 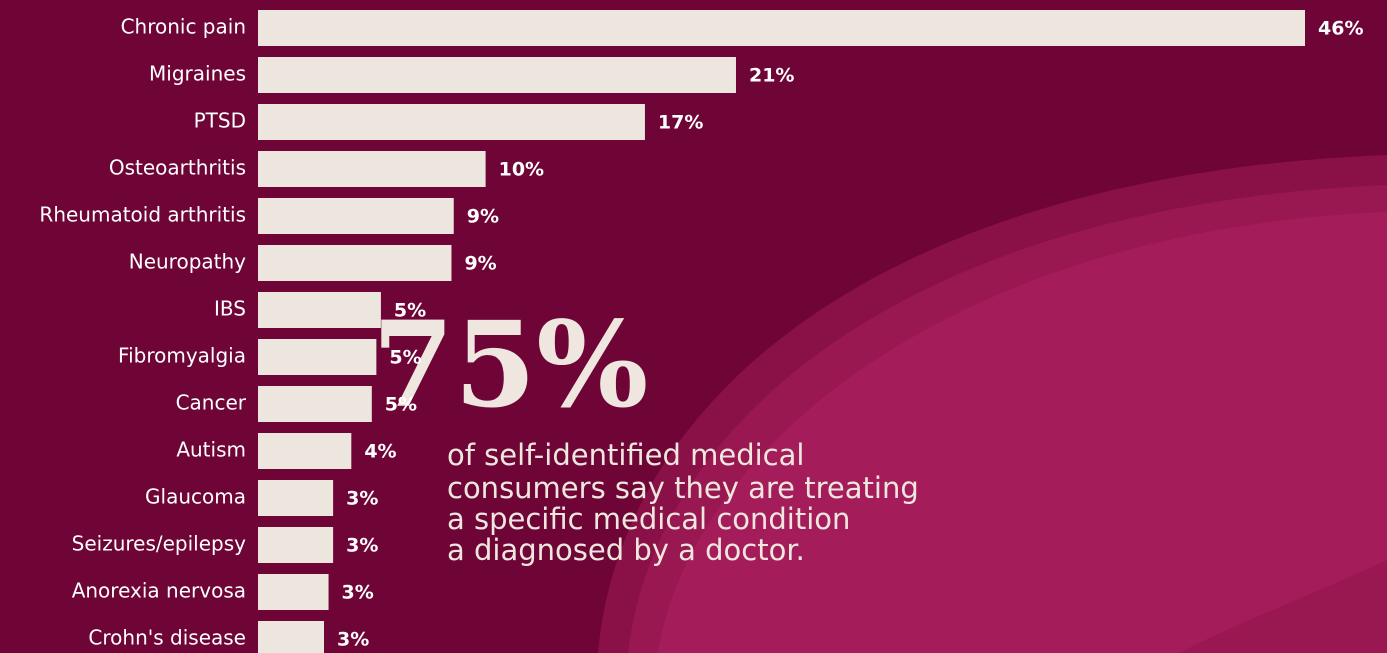 What do you see at coordinates (177, 168) in the screenshot?
I see `category-label: Osteoarthritis` at bounding box center [177, 168].